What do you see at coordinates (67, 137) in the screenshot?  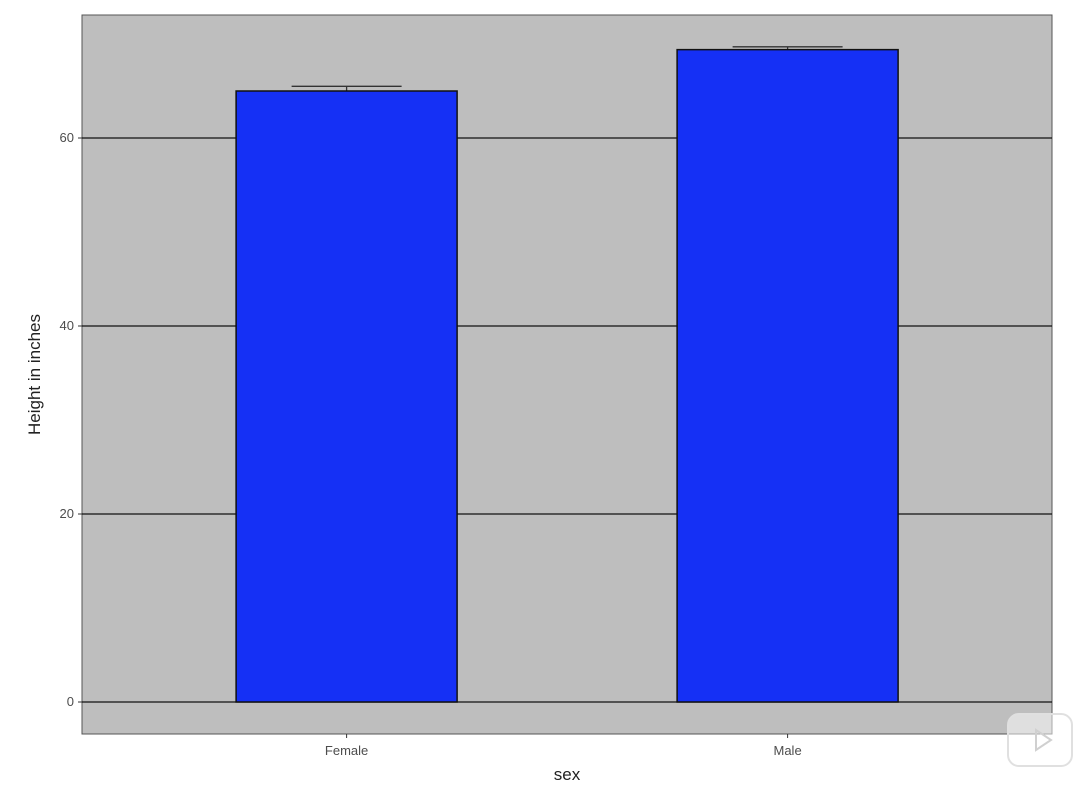 I see `y-tick-label: 60` at bounding box center [67, 137].